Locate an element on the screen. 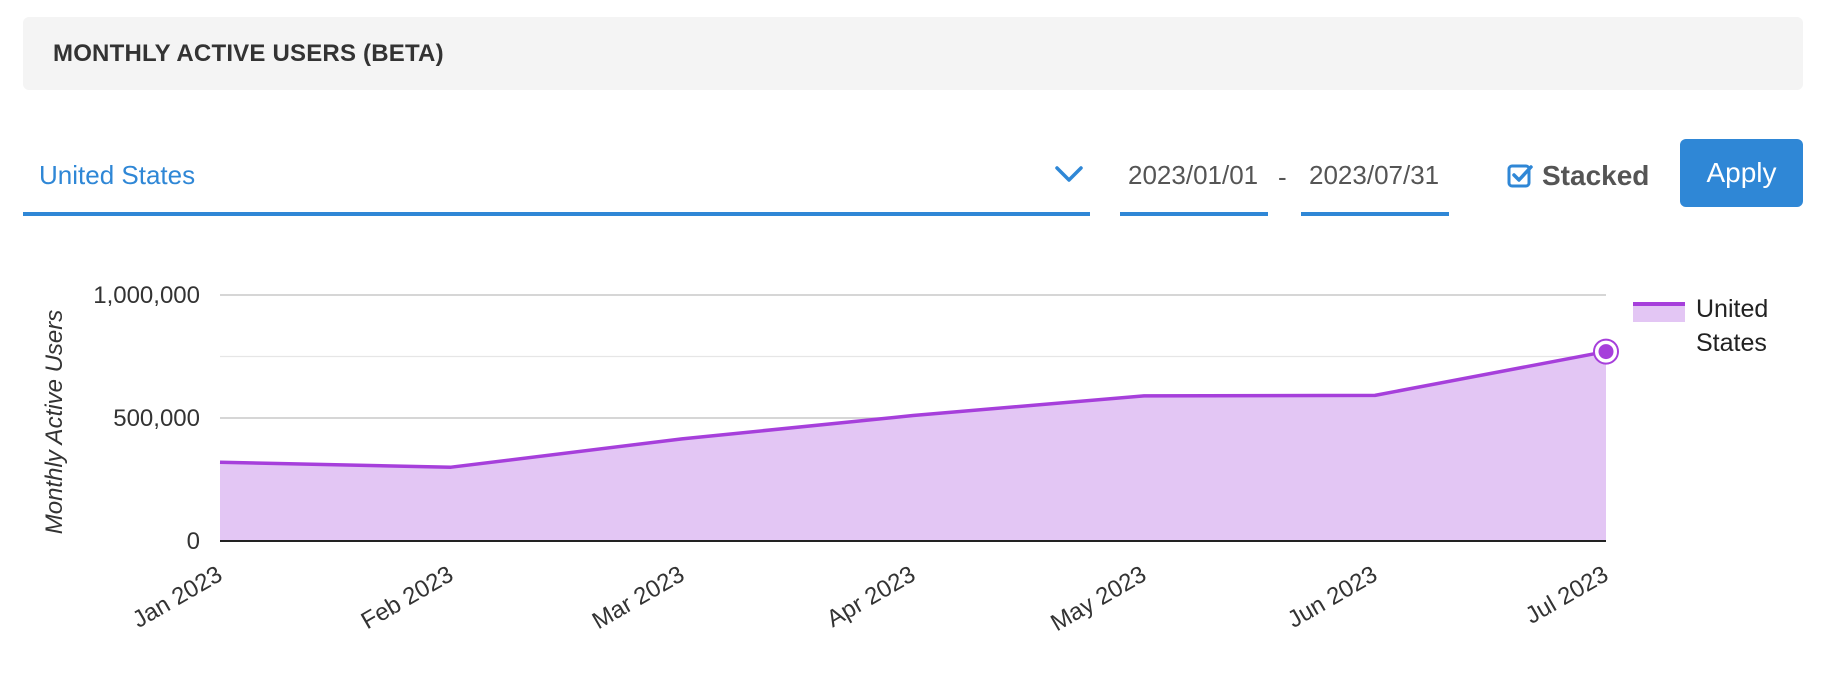  checkbox-checked-icon is located at coordinates (1520, 176).